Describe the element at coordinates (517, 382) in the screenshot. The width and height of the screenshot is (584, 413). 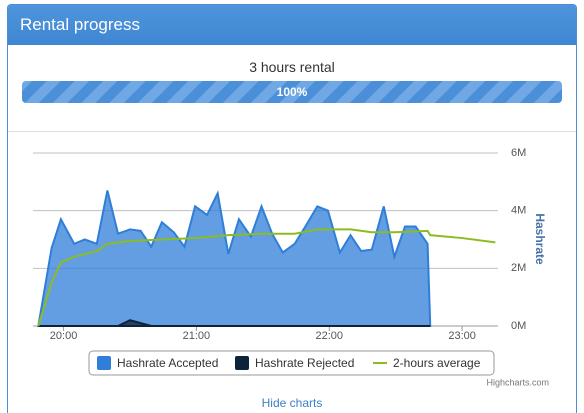
I see `credits: Highcharts.com` at that location.